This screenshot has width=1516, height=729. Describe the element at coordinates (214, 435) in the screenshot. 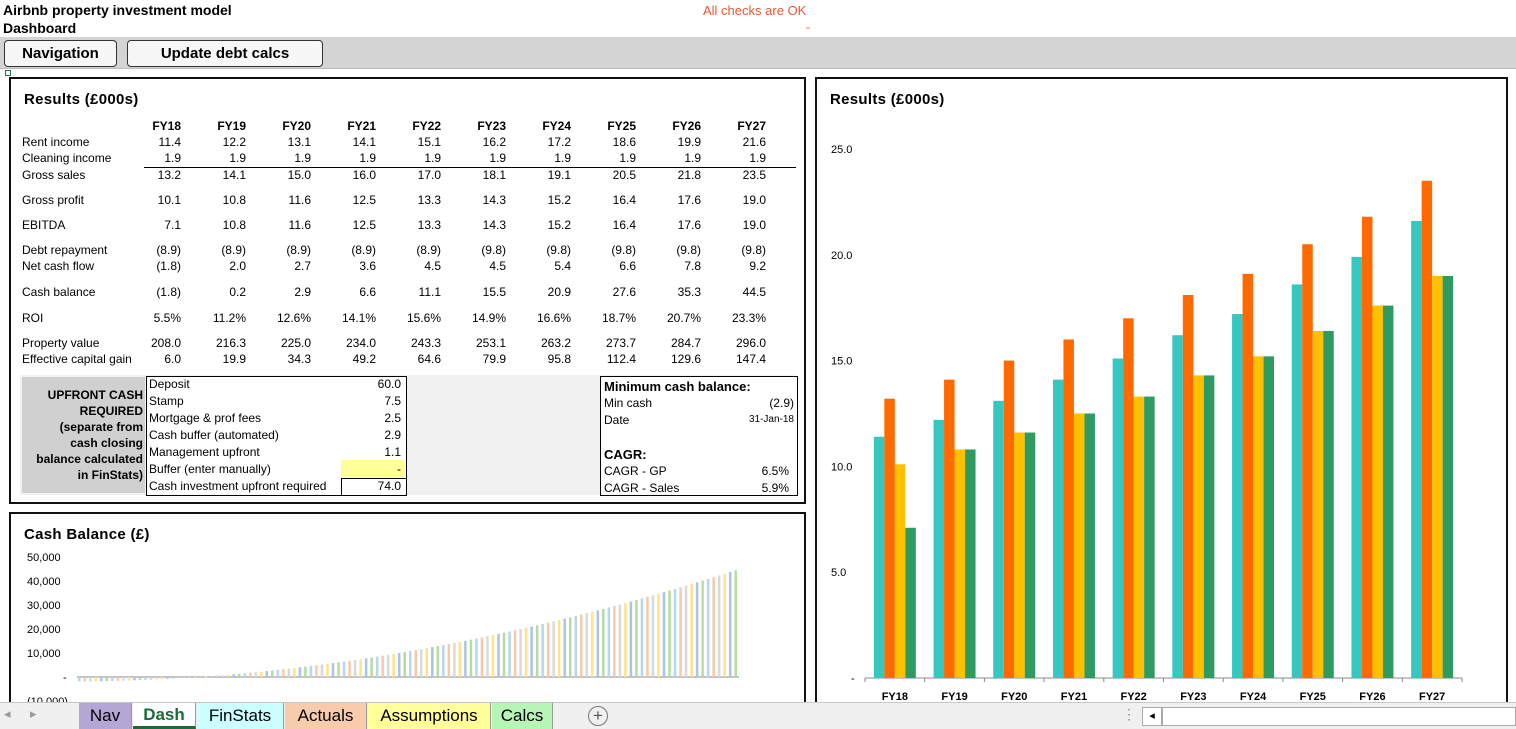

I see `upfront-item-label: Cash buffer (automated)` at that location.